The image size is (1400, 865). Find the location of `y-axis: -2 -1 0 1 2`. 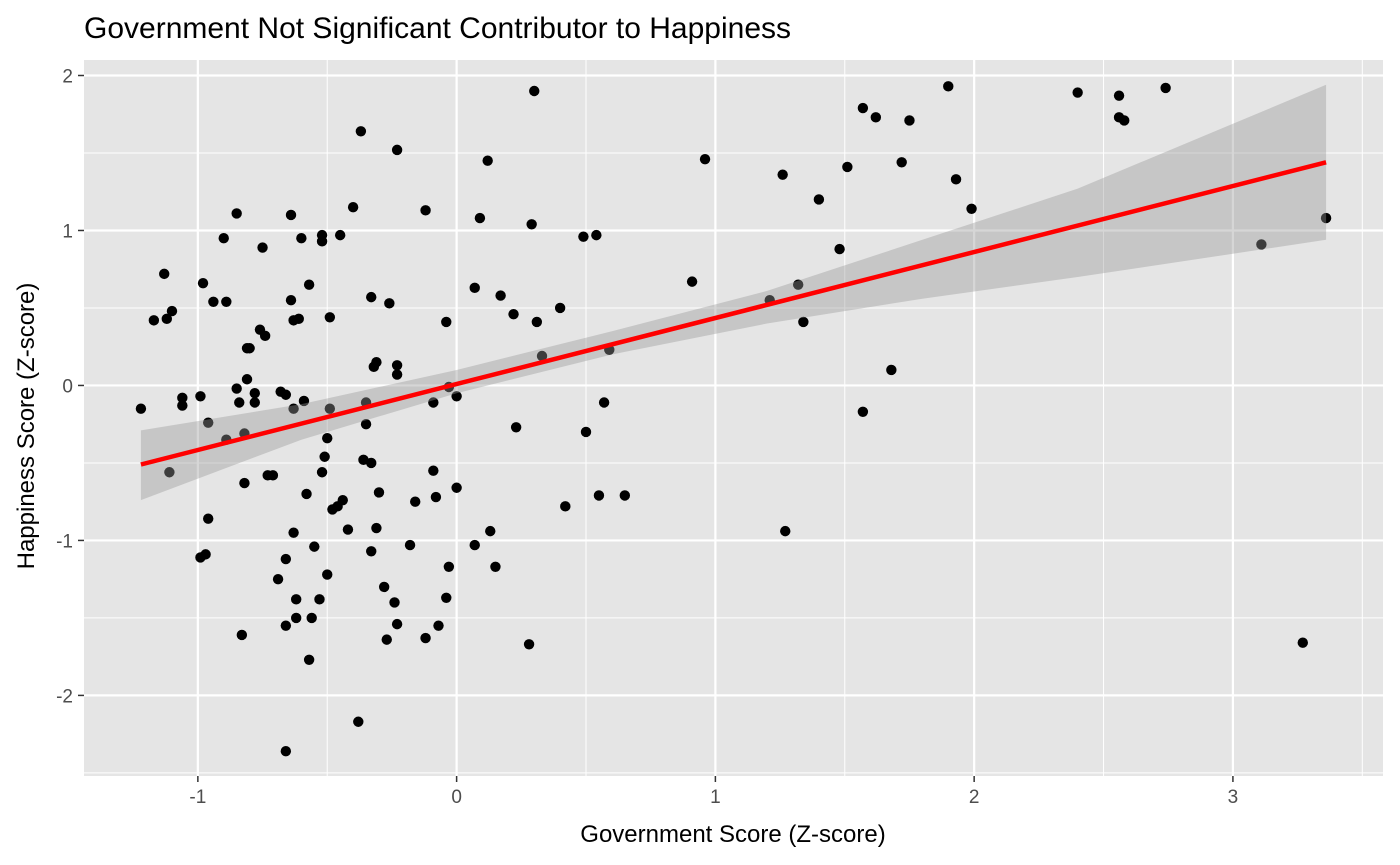

y-axis: -2 -1 0 1 2 is located at coordinates (70, 386).